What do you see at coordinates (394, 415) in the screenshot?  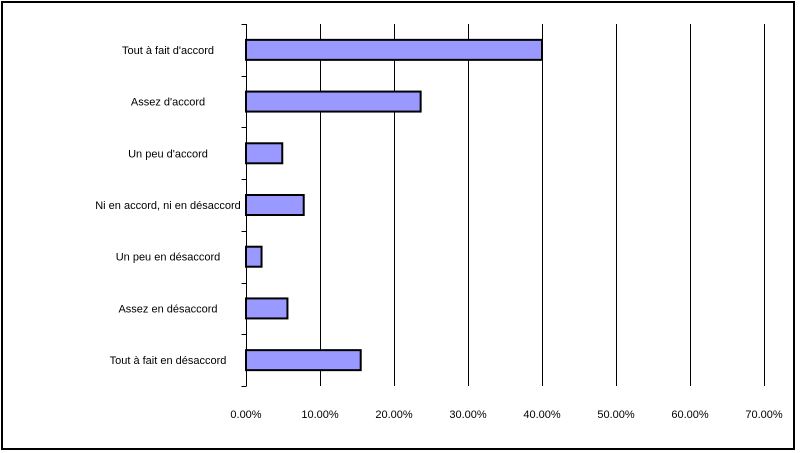 I see `x-tick-label-2: 20.00%` at bounding box center [394, 415].